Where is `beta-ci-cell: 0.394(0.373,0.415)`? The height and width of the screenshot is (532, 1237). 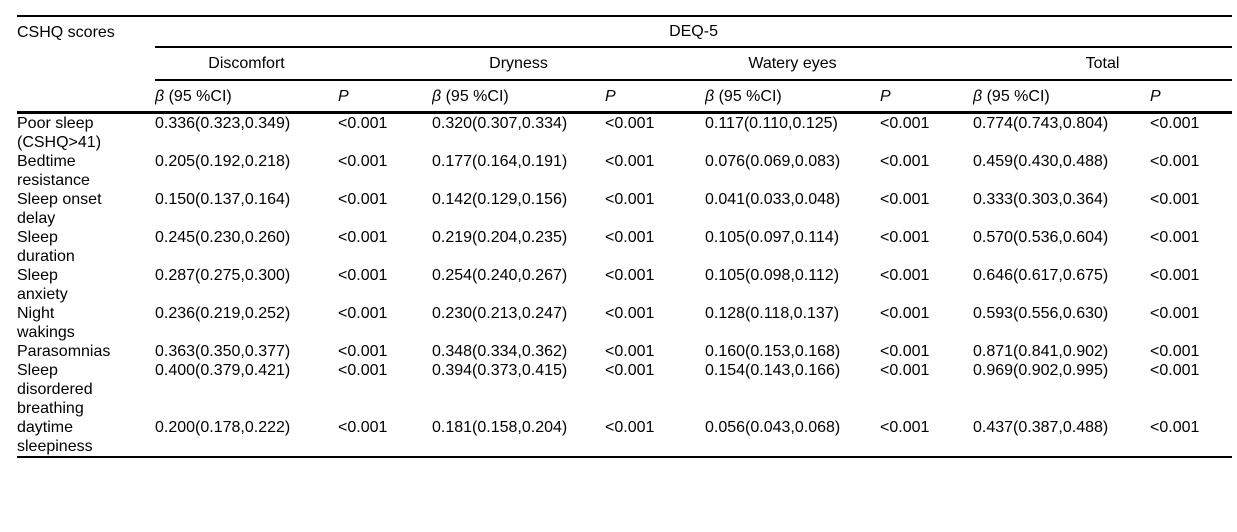 beta-ci-cell: 0.394(0.373,0.415) is located at coordinates (500, 370).